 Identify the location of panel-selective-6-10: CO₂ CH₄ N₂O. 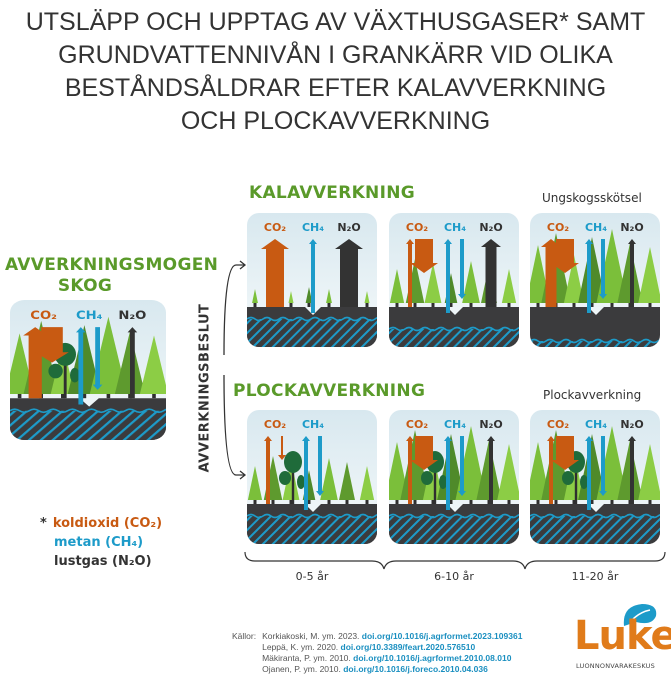
(454, 477).